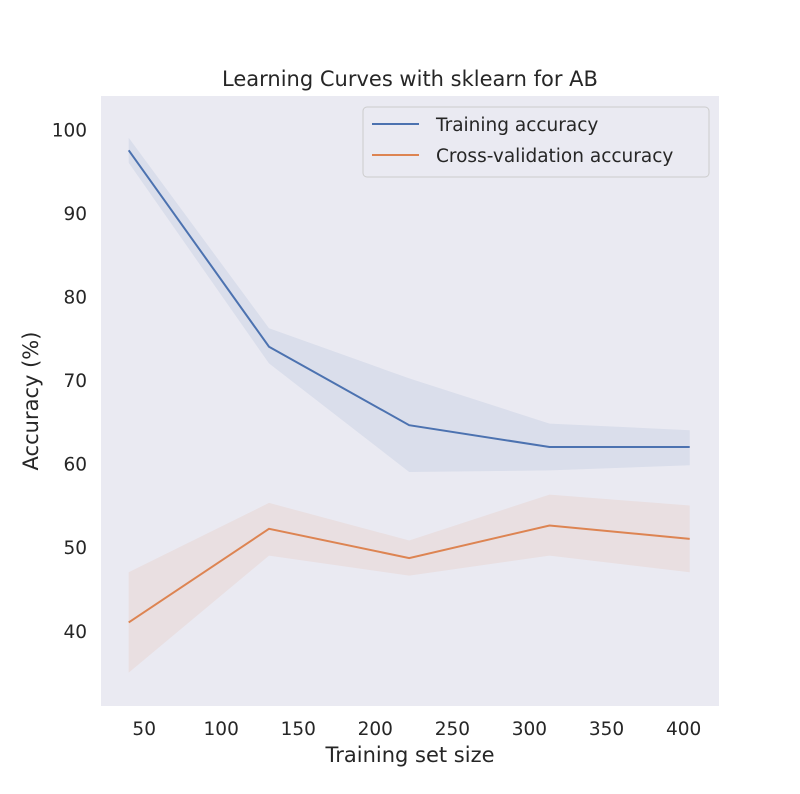 This screenshot has height=794, width=800. Describe the element at coordinates (683, 729) in the screenshot. I see `x-tick-label: 400` at that location.